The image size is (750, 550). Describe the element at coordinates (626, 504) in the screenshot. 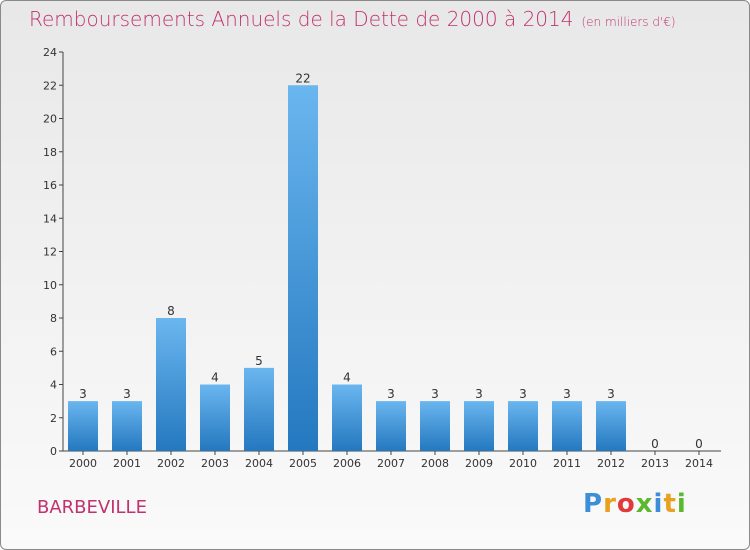

I see `logo-letter: o` at that location.